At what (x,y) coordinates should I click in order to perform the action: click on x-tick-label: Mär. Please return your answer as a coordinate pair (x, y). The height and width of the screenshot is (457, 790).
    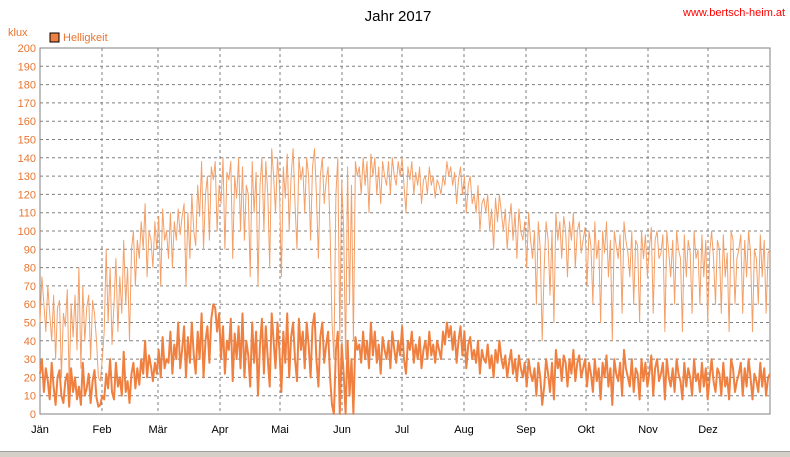
    Looking at the image, I should click on (158, 430).